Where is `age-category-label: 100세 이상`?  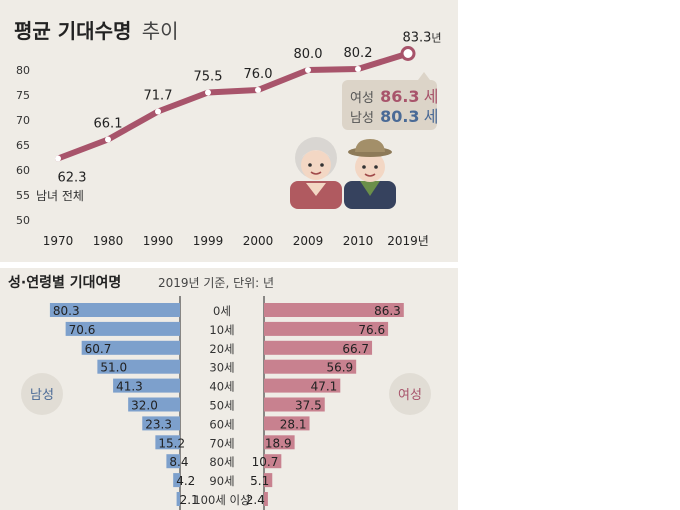
age-category-label: 100세 이상 is located at coordinates (222, 500).